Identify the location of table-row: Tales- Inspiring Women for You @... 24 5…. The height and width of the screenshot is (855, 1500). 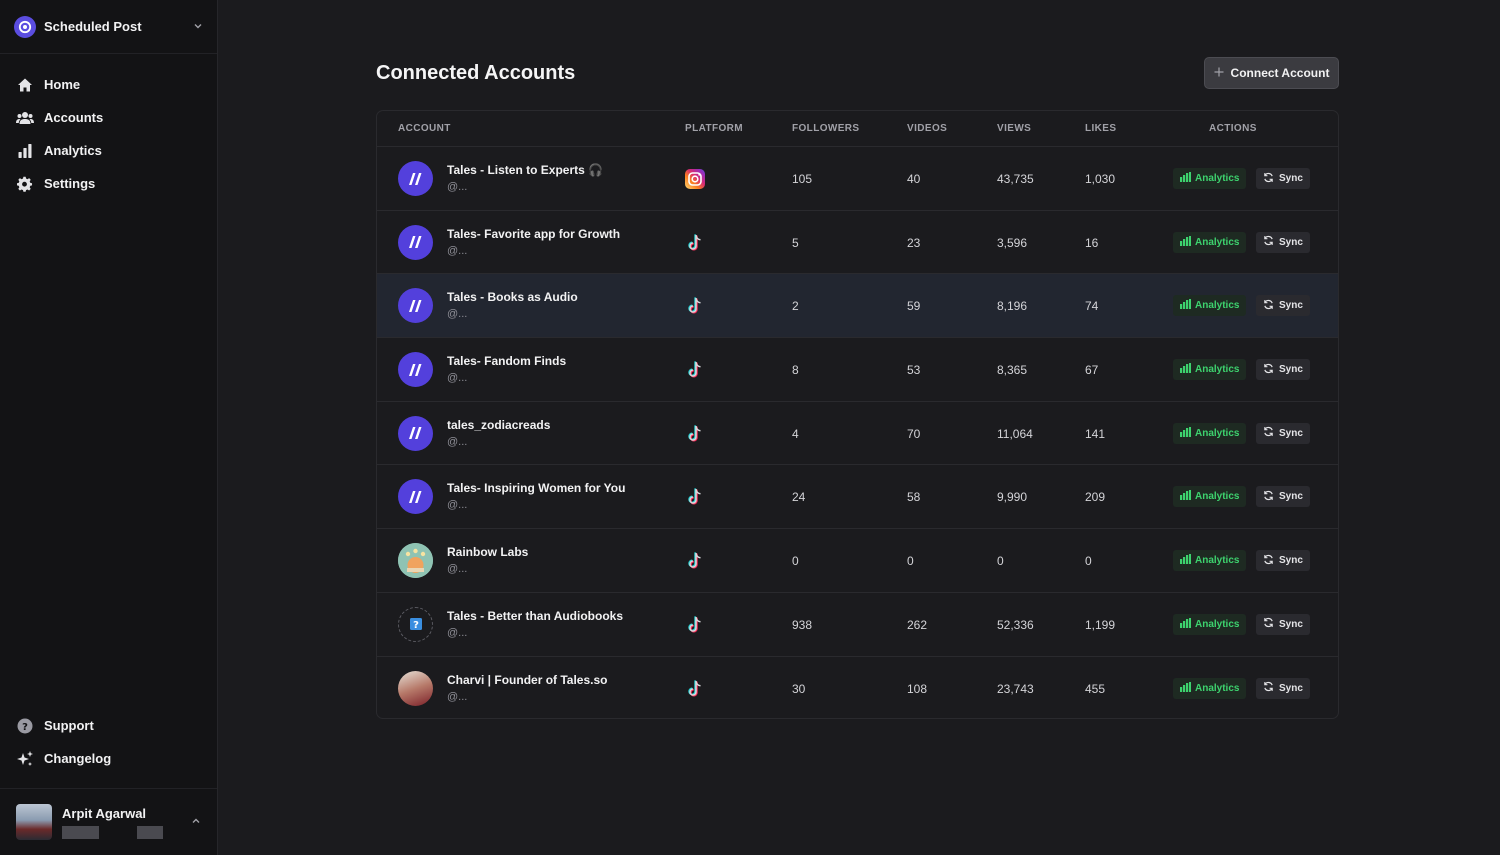
(857, 497).